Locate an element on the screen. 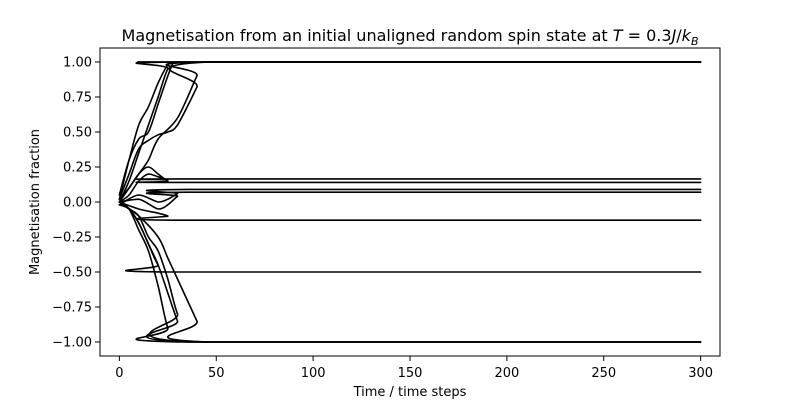 This screenshot has width=800, height=400. y-tick-label: 1.00 is located at coordinates (77, 63).